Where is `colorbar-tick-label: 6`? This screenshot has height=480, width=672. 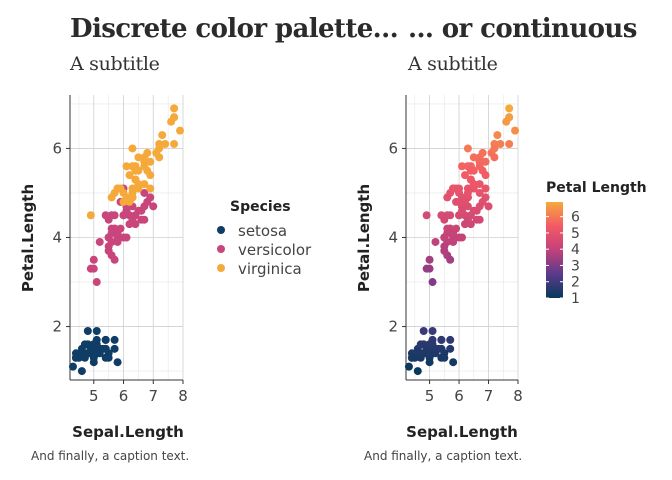
colorbar-tick-label: 6 is located at coordinates (575, 218).